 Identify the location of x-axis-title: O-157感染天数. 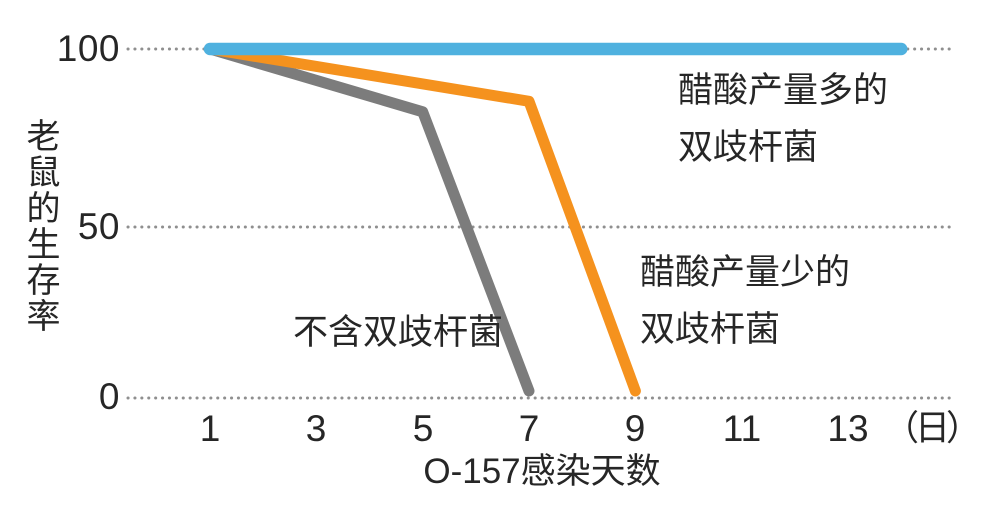
(542, 471).